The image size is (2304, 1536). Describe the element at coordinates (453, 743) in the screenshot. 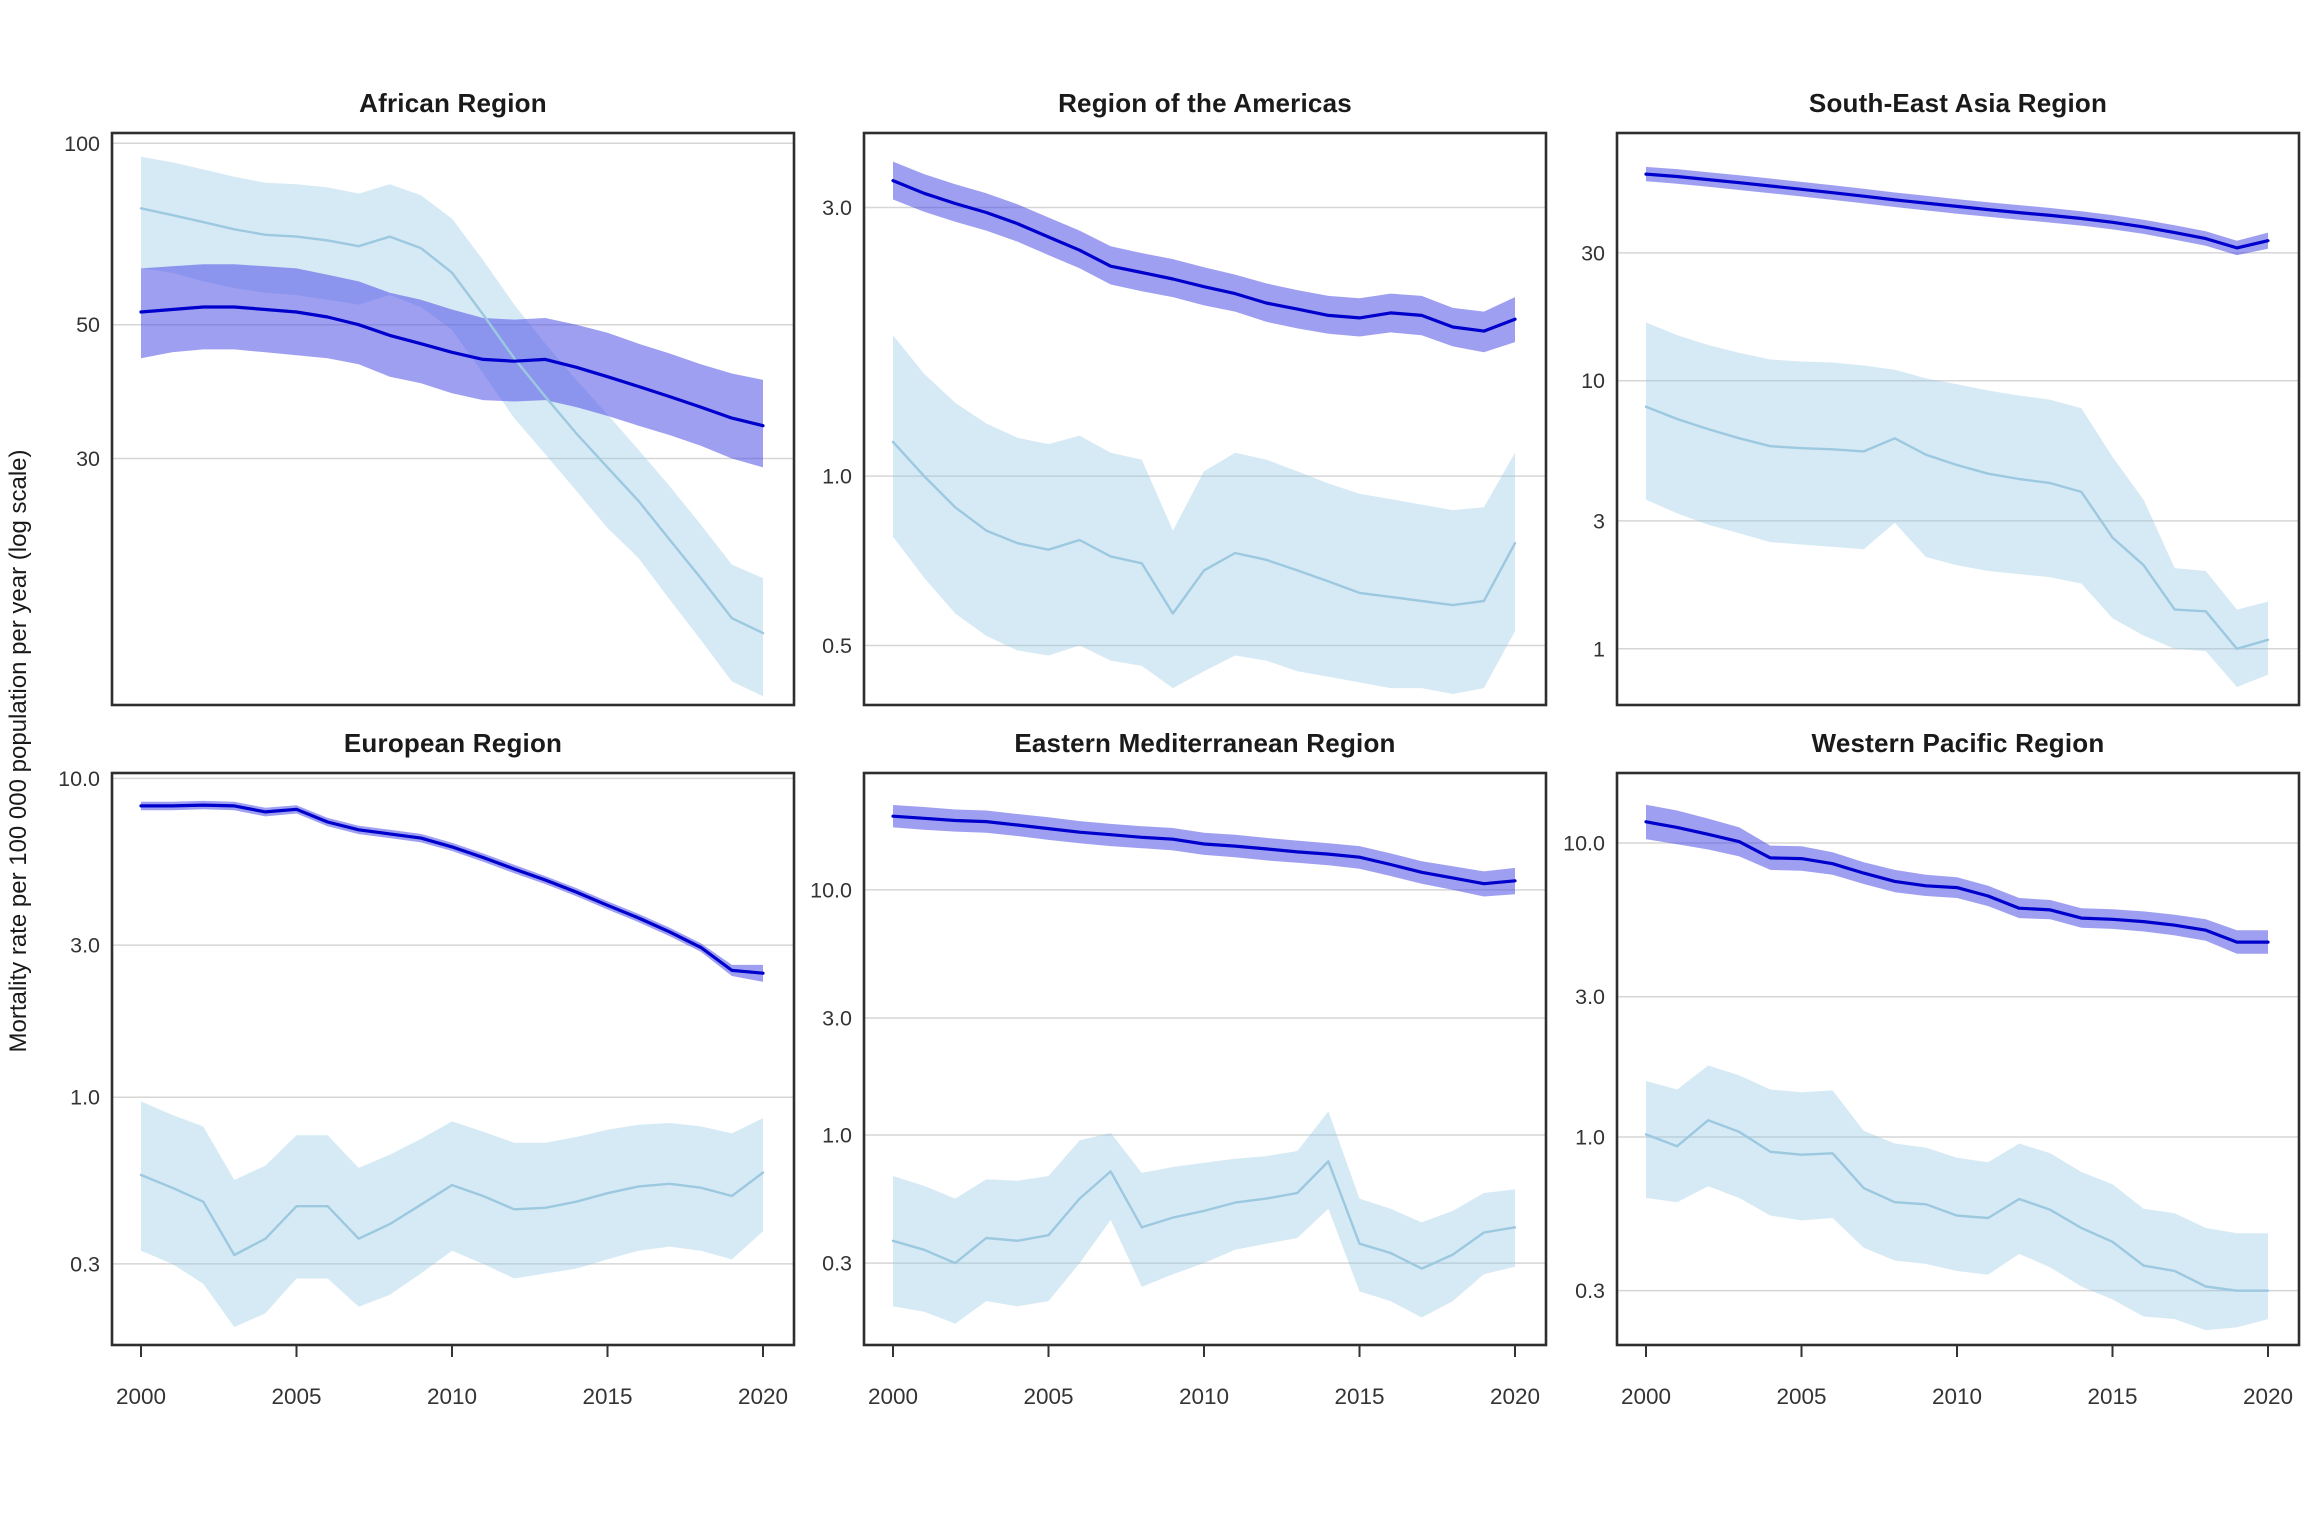

I see `panel-title-european-region: European Region` at that location.